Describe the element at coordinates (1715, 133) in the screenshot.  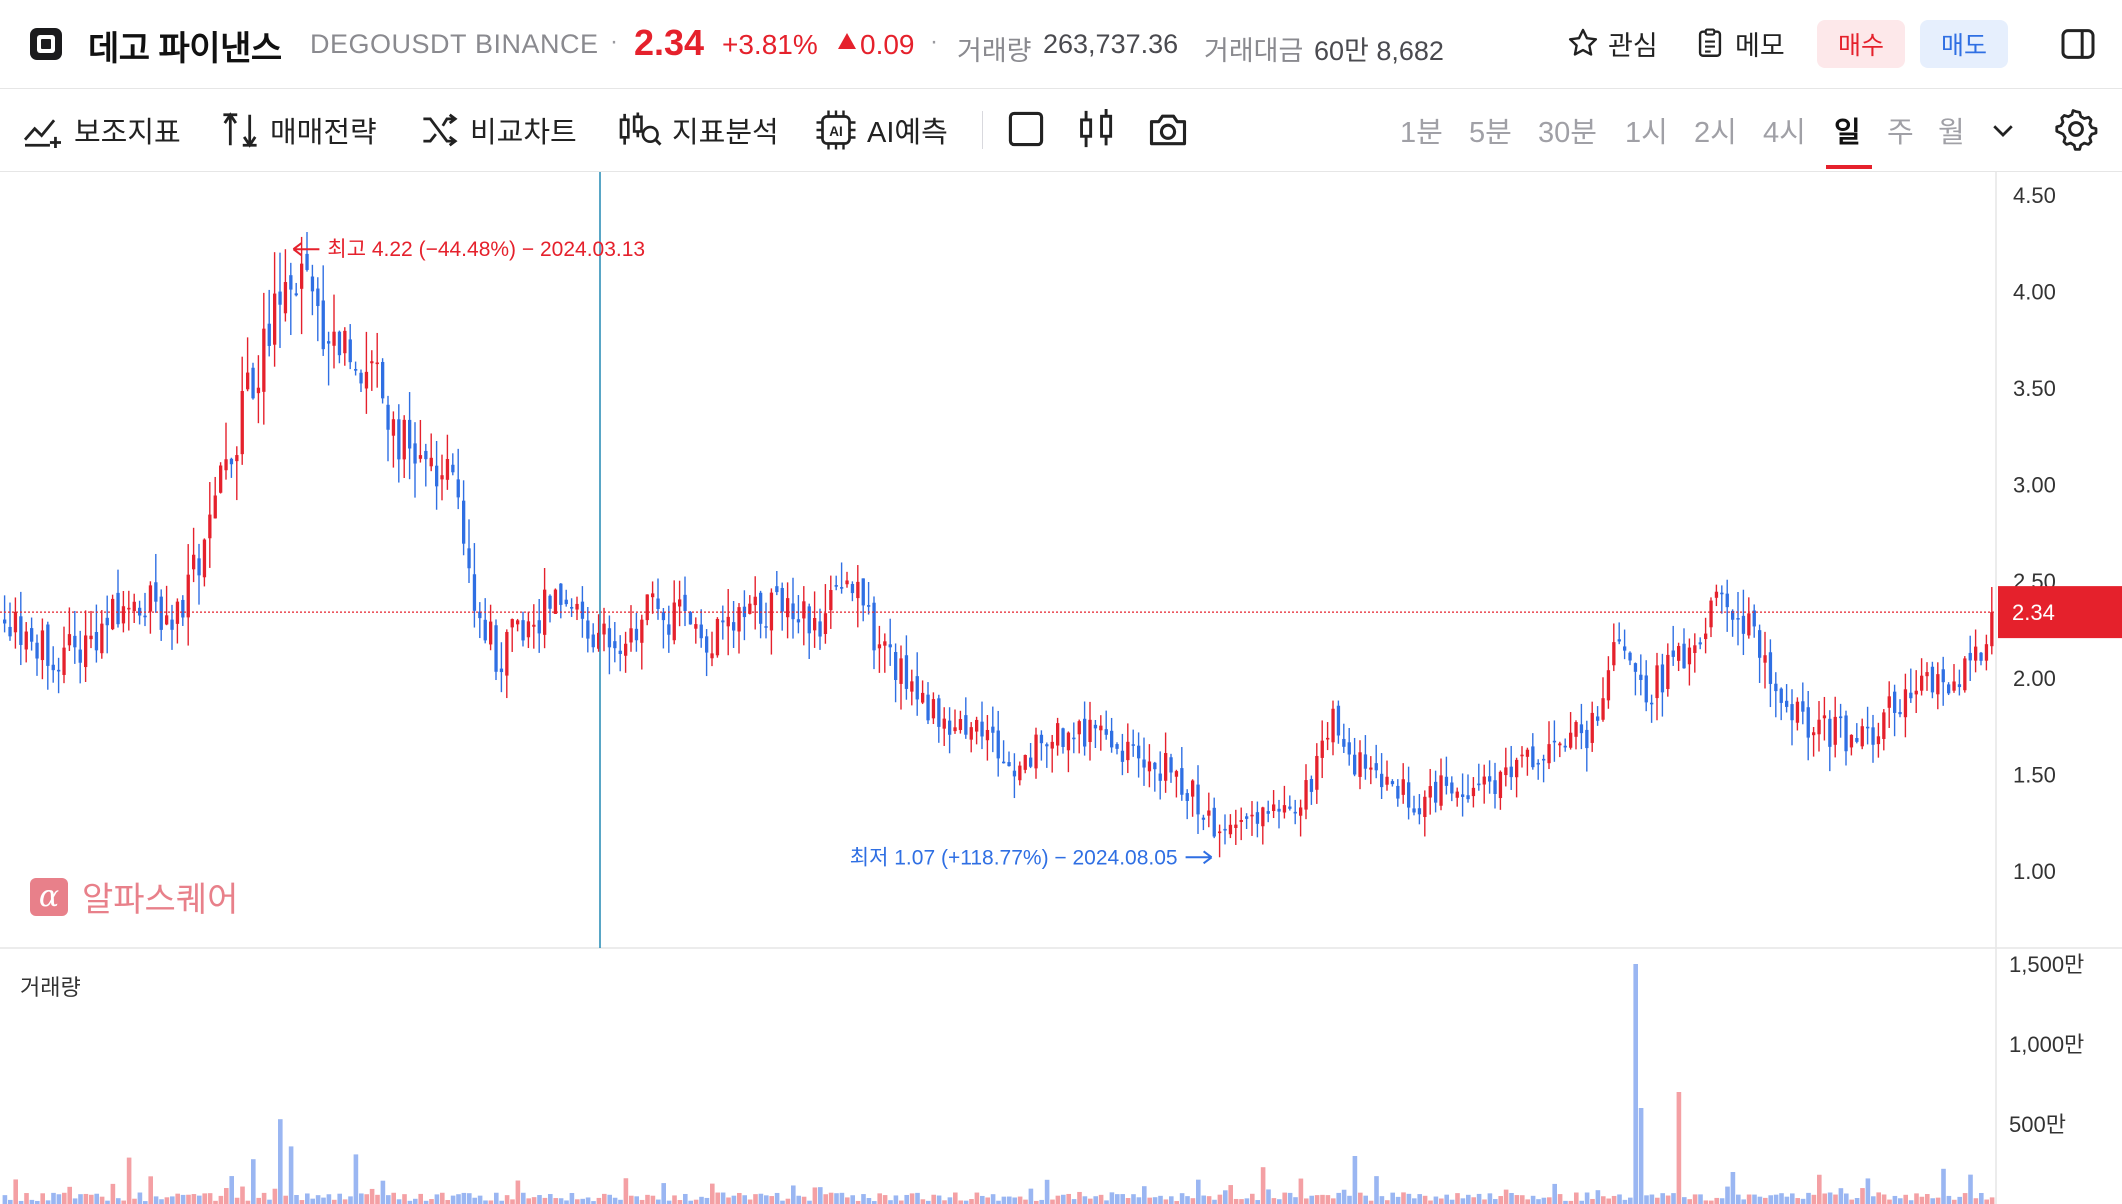
I see `timeframe-2h: 2시` at that location.